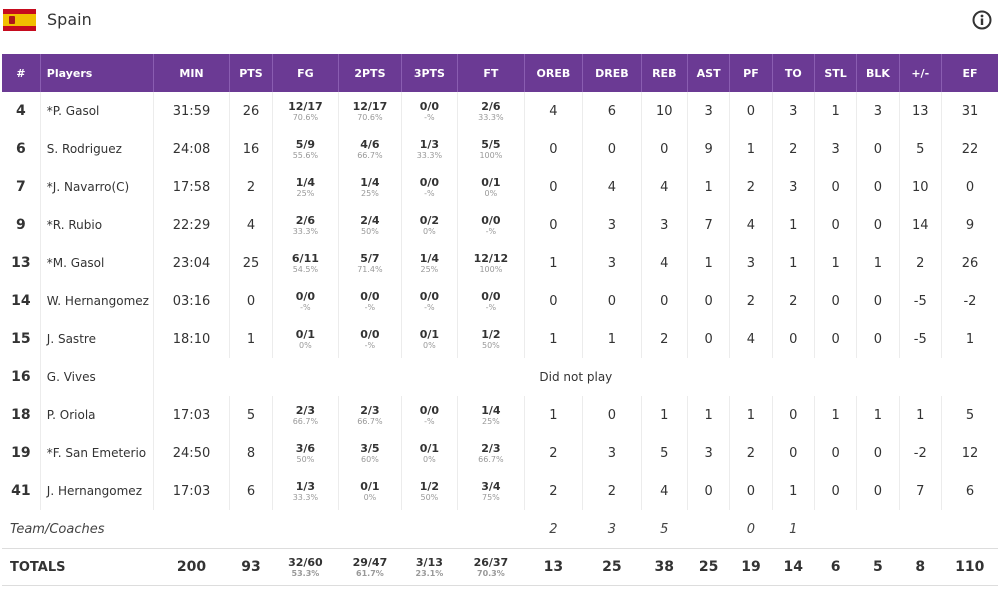 The width and height of the screenshot is (1000, 594). I want to click on team-header: Spain, so click(500, 27).